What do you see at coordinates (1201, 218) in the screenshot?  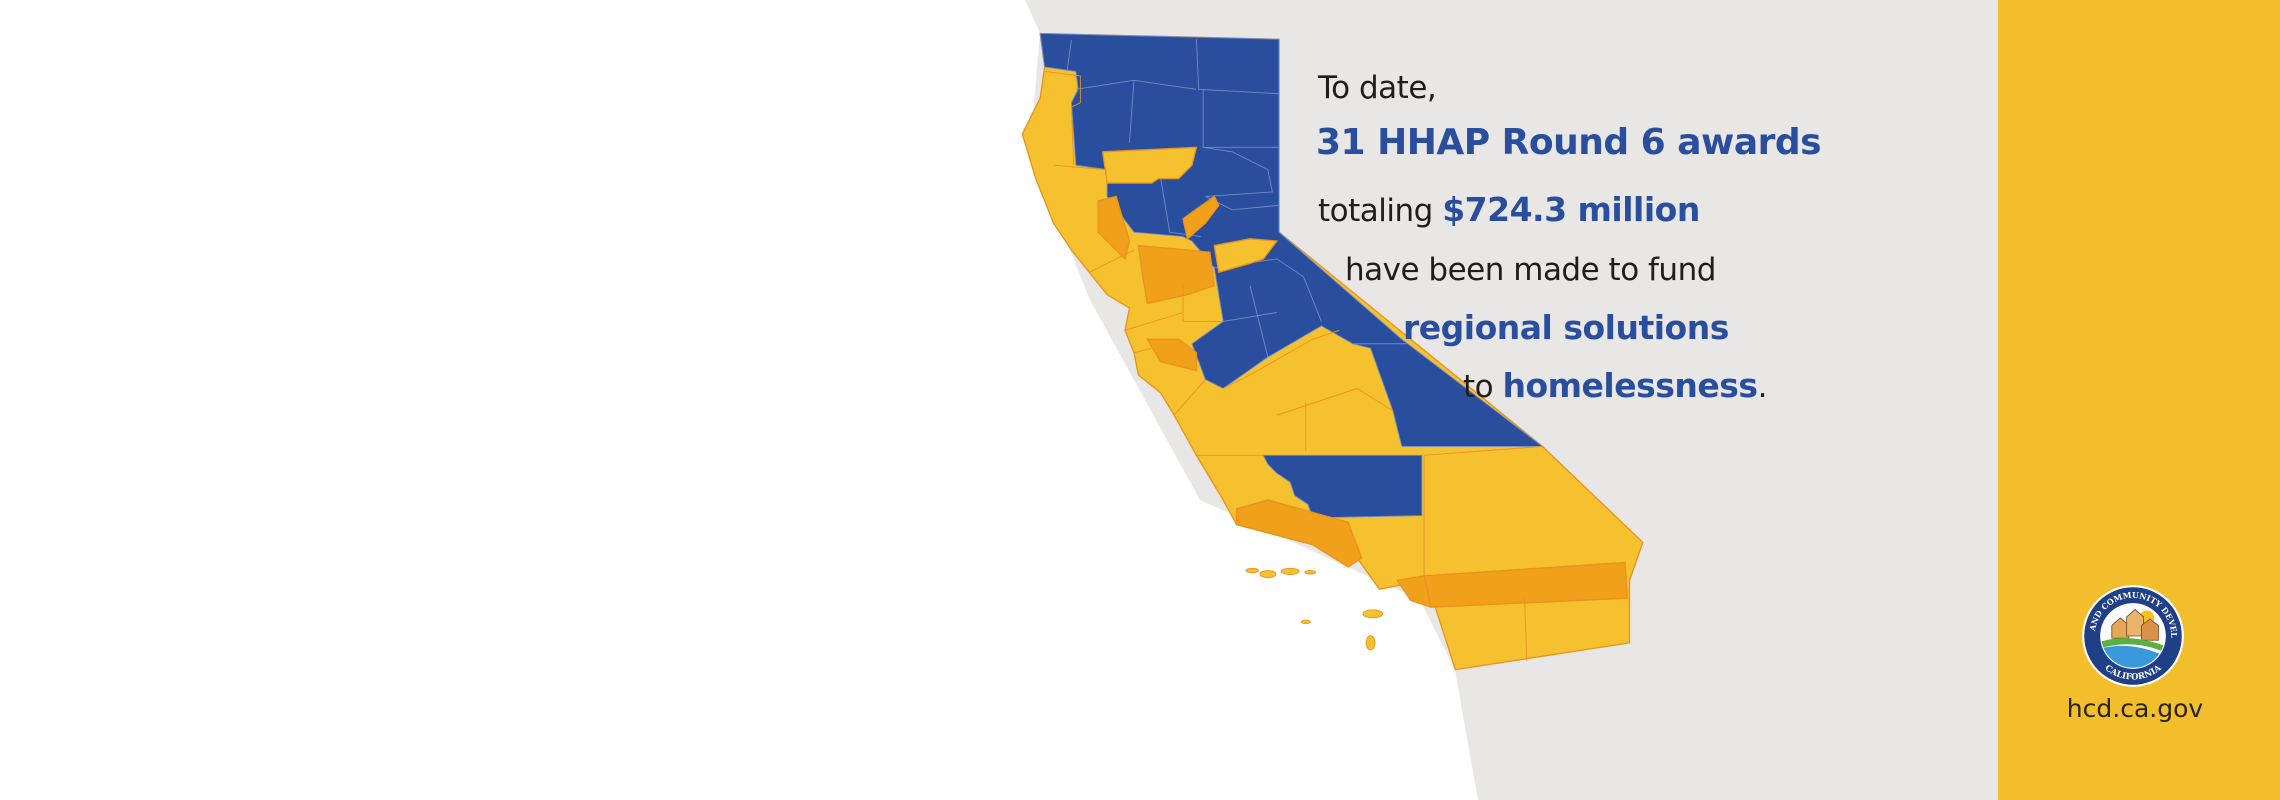 I see `orange-county-nevada` at bounding box center [1201, 218].